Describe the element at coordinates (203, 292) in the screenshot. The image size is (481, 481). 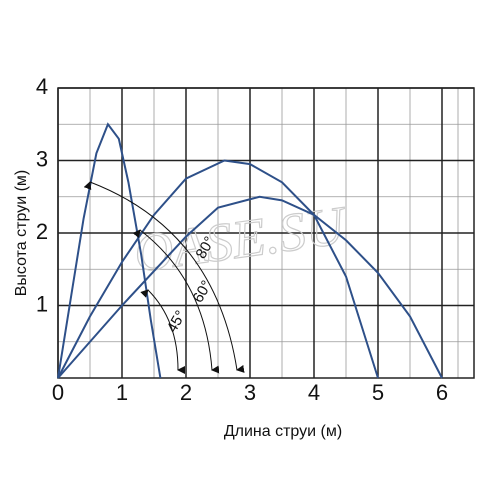
I see `angle-label: 60°` at that location.